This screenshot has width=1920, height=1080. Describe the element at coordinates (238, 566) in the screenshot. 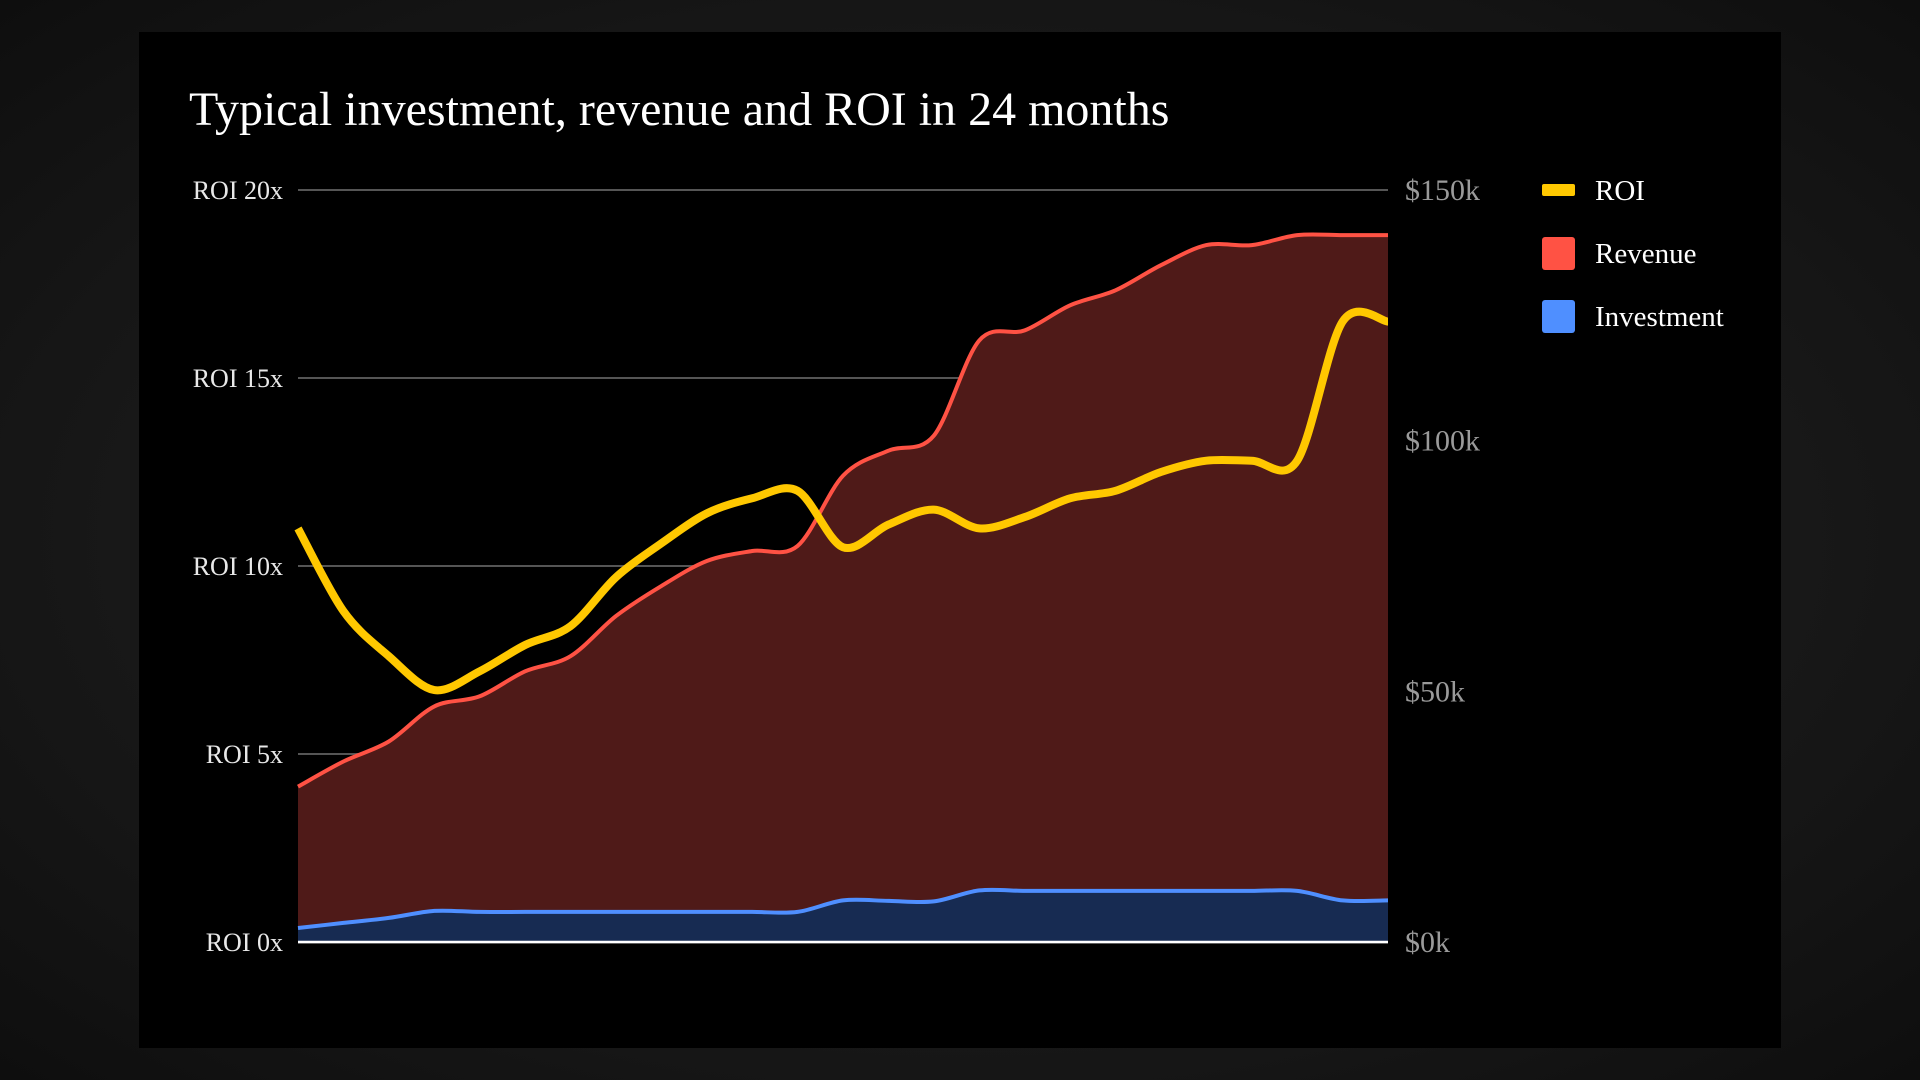

I see `left-tick-label: ROI 10x` at that location.